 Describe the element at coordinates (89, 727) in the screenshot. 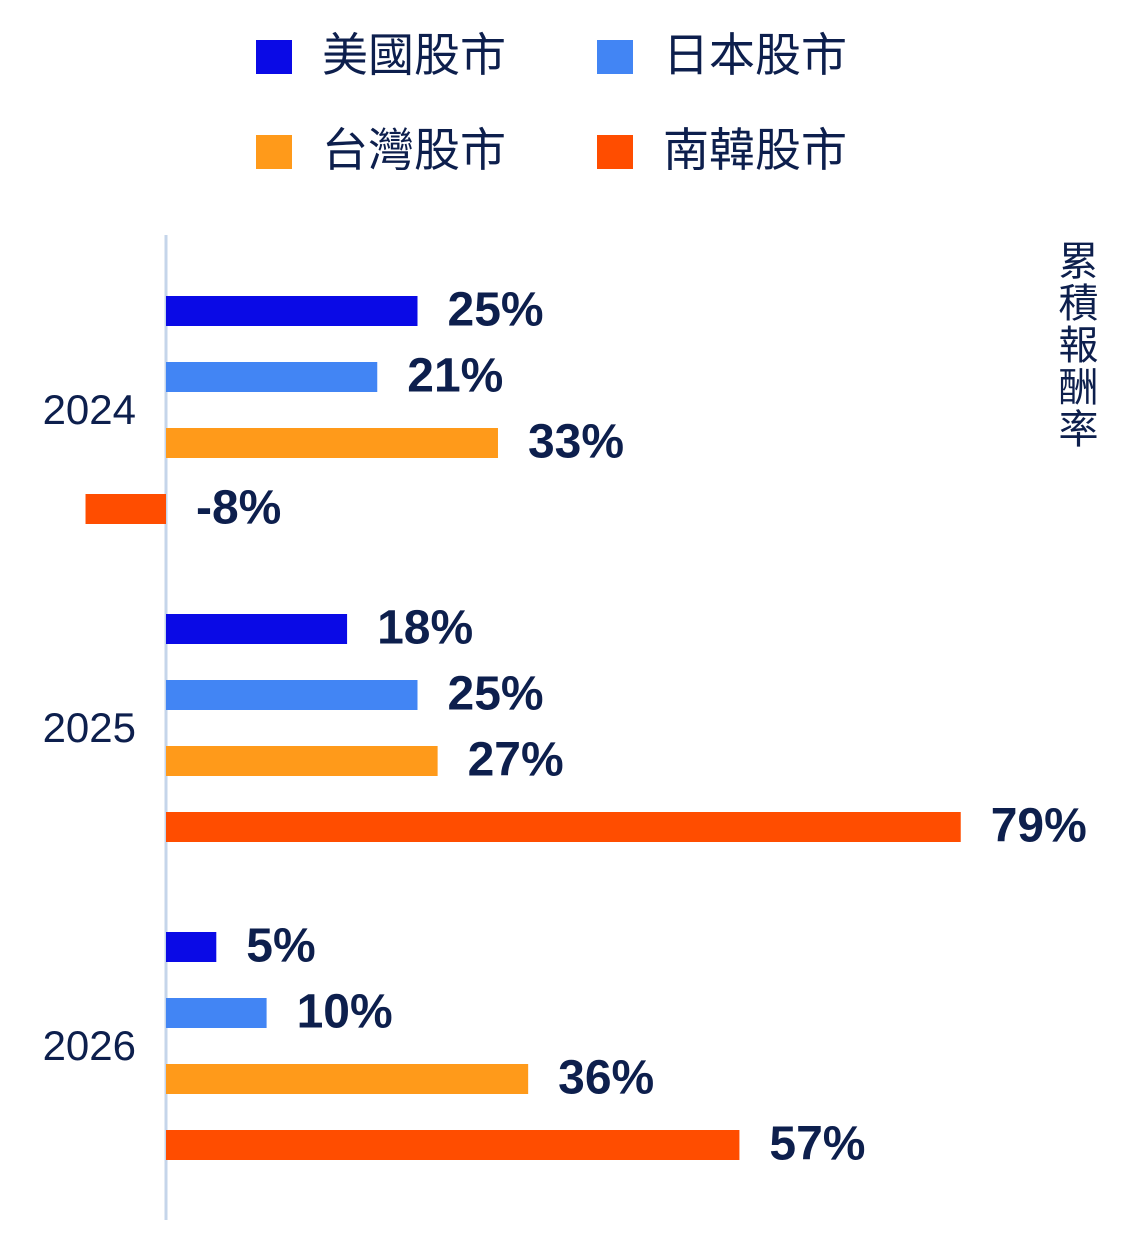

I see `category-label: 2025` at that location.